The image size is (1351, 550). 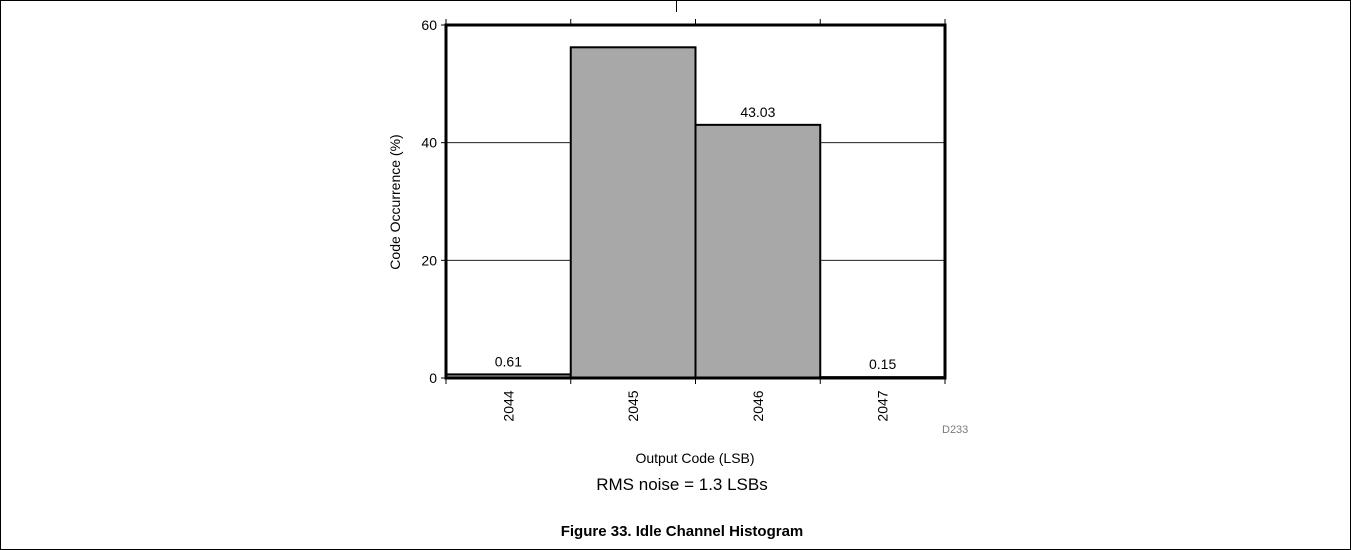 I want to click on x-axis-label: Output Code (LSB), so click(x=694, y=458).